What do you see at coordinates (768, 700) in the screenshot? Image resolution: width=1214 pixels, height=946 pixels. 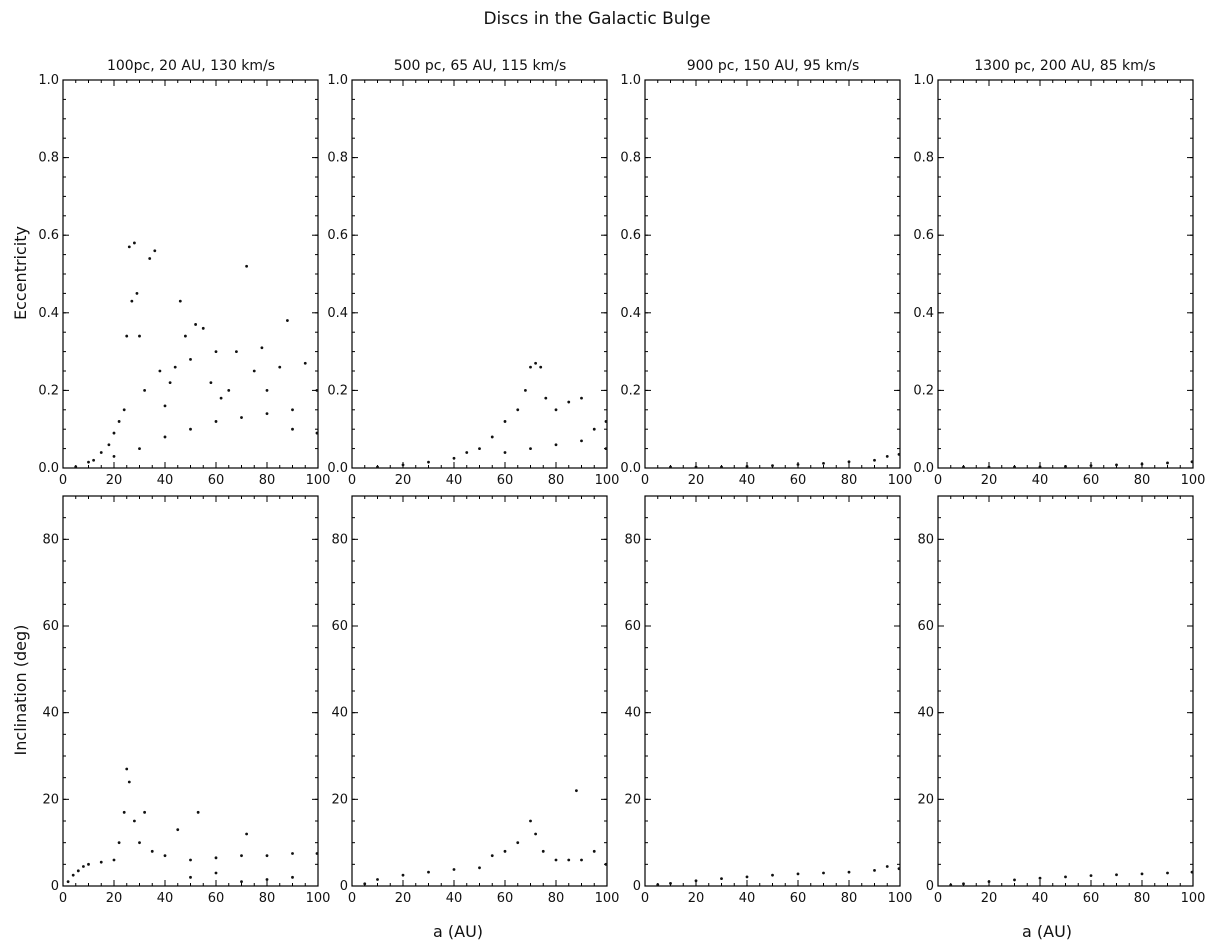 I see `panel-inc-3: 0 20 40 60 80 100 0 20 40 60 80` at bounding box center [768, 700].